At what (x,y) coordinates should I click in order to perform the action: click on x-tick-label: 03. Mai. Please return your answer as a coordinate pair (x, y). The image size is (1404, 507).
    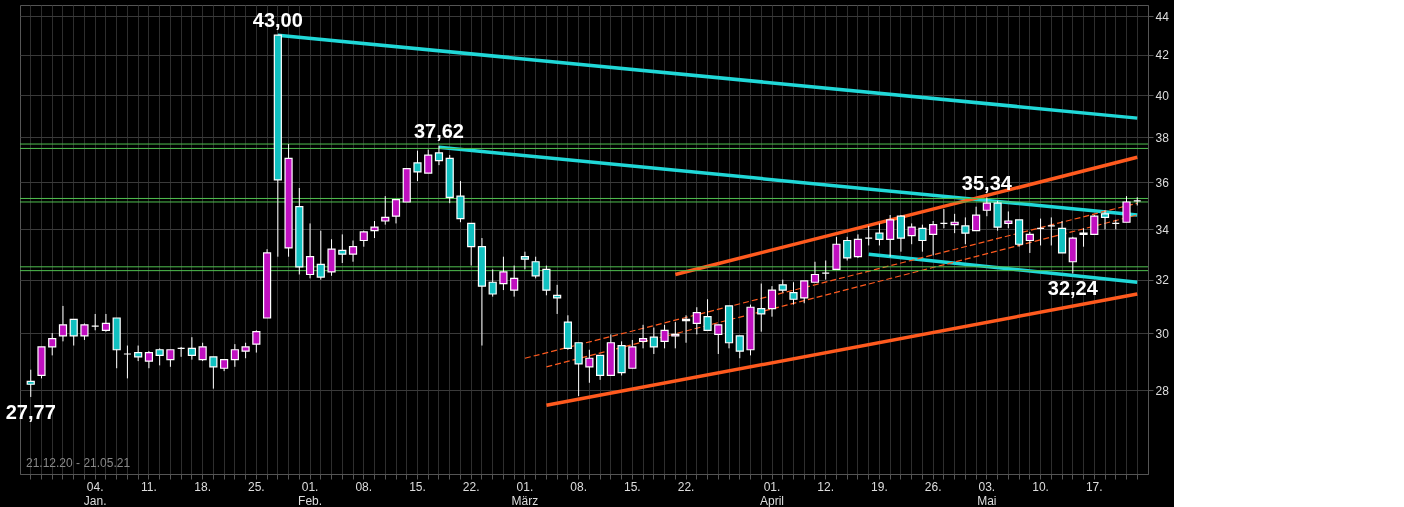
    Looking at the image, I should click on (987, 493).